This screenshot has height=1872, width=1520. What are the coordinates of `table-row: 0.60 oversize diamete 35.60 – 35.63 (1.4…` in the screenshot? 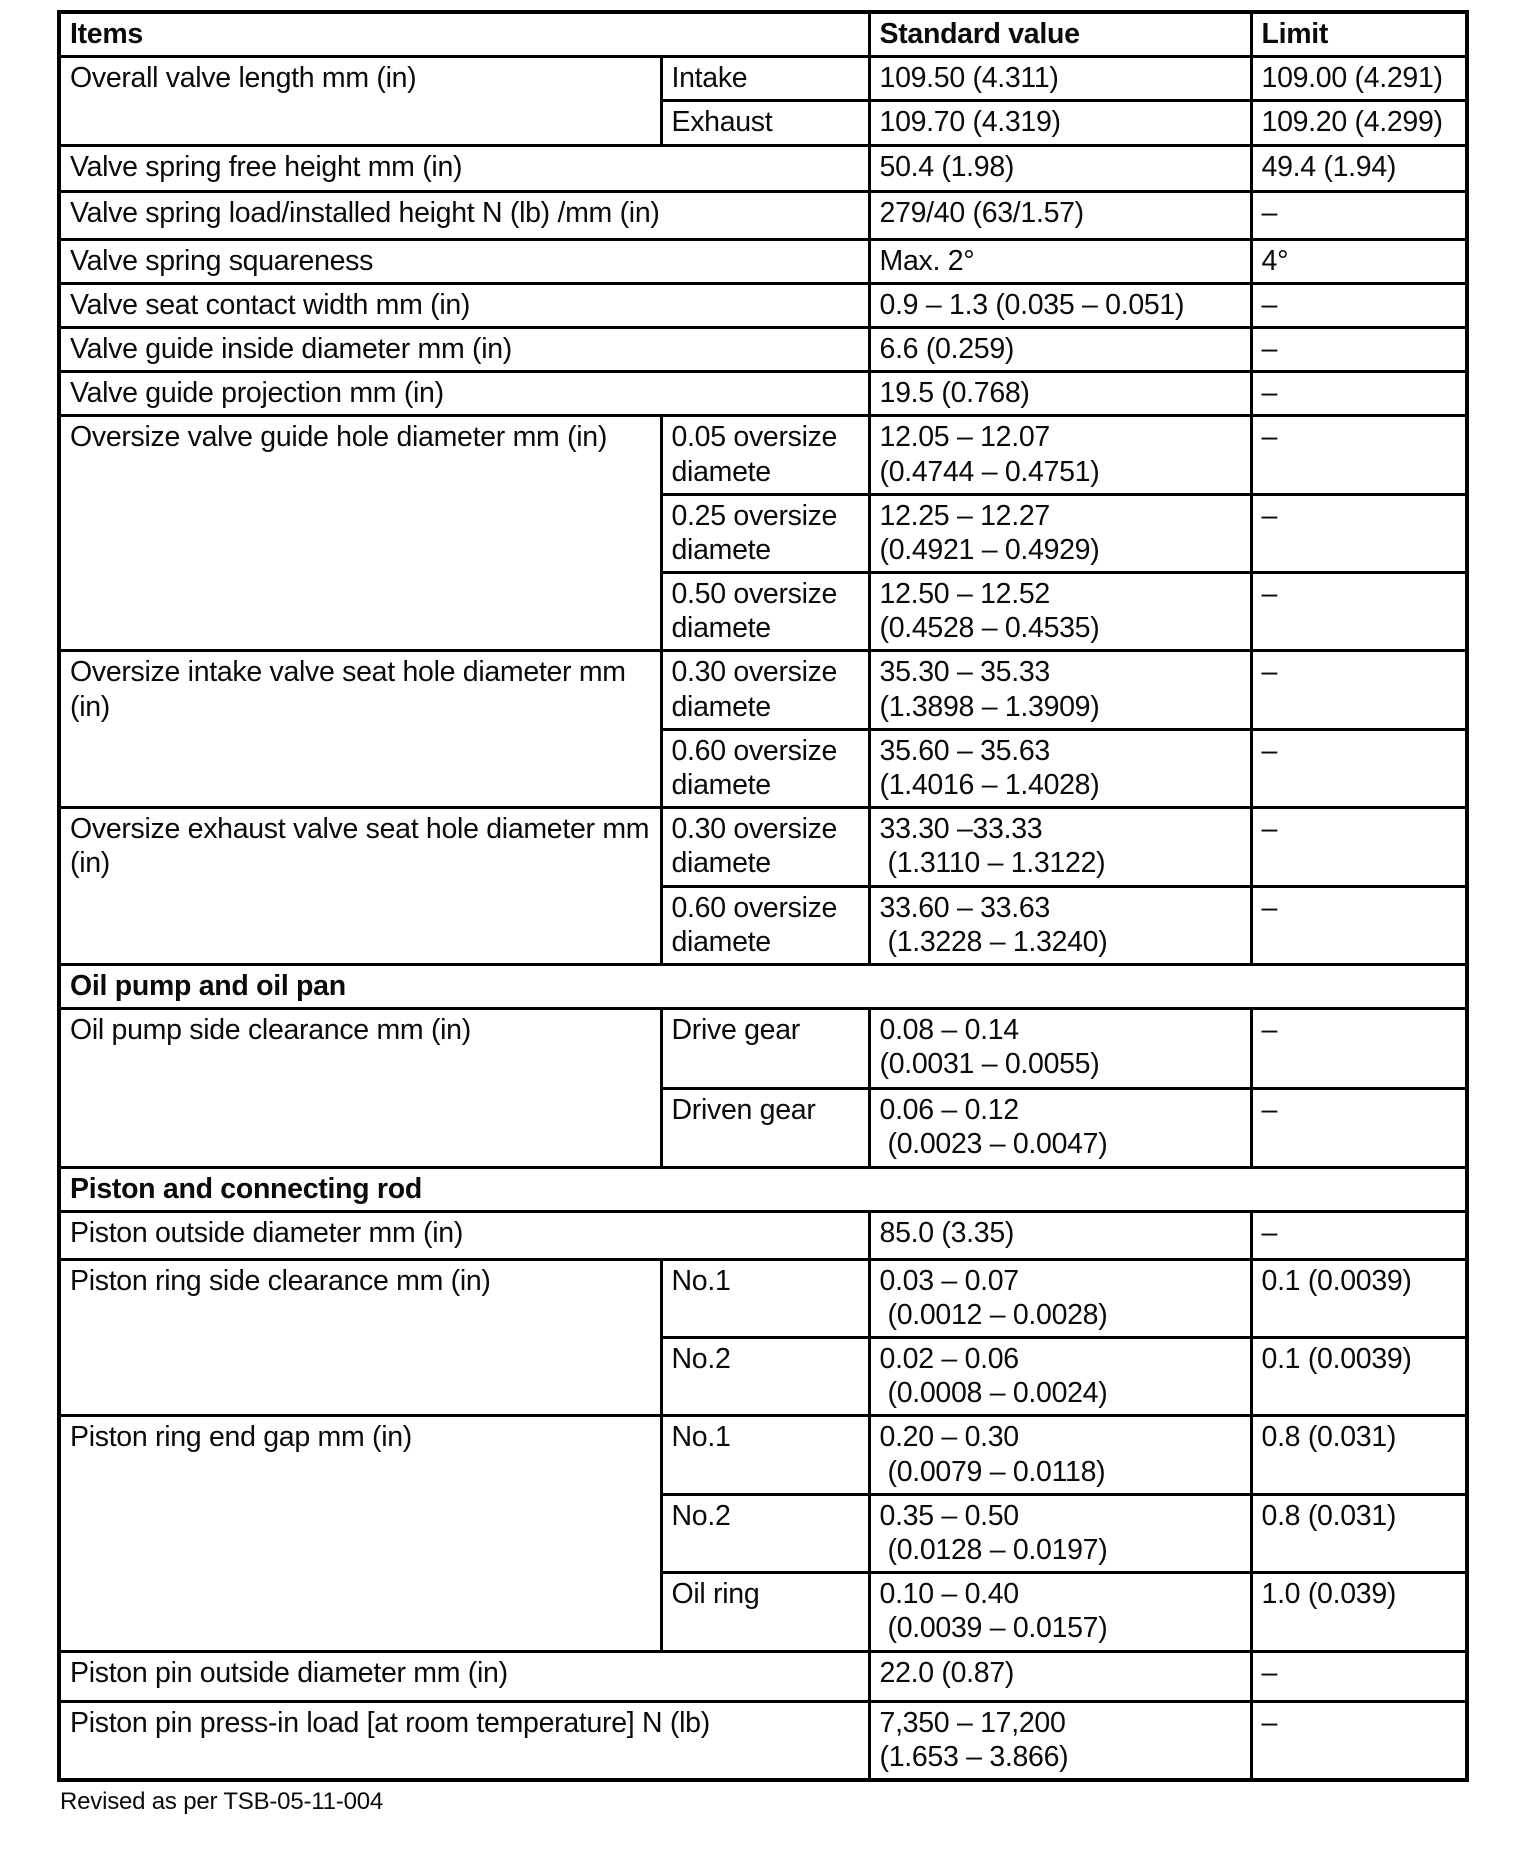 It's located at (764, 768).